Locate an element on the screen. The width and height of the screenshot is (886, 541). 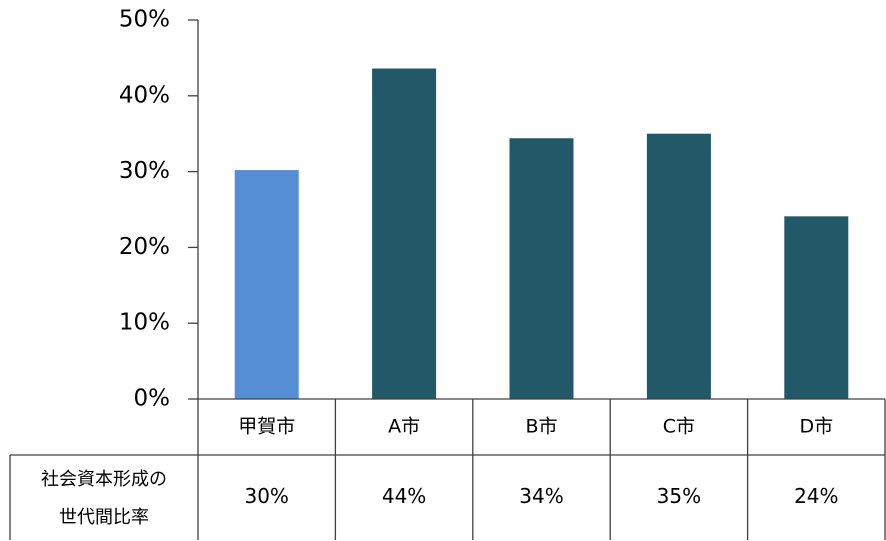
category-label: B市 is located at coordinates (541, 427).